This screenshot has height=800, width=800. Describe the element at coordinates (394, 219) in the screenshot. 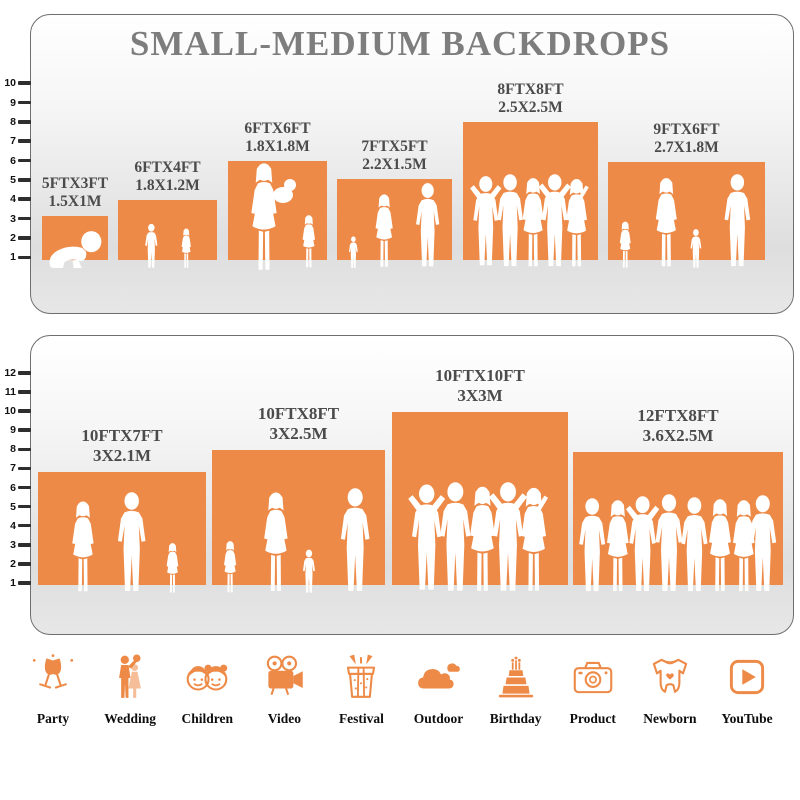

I see `backdrop-box-7ftx5ft` at that location.